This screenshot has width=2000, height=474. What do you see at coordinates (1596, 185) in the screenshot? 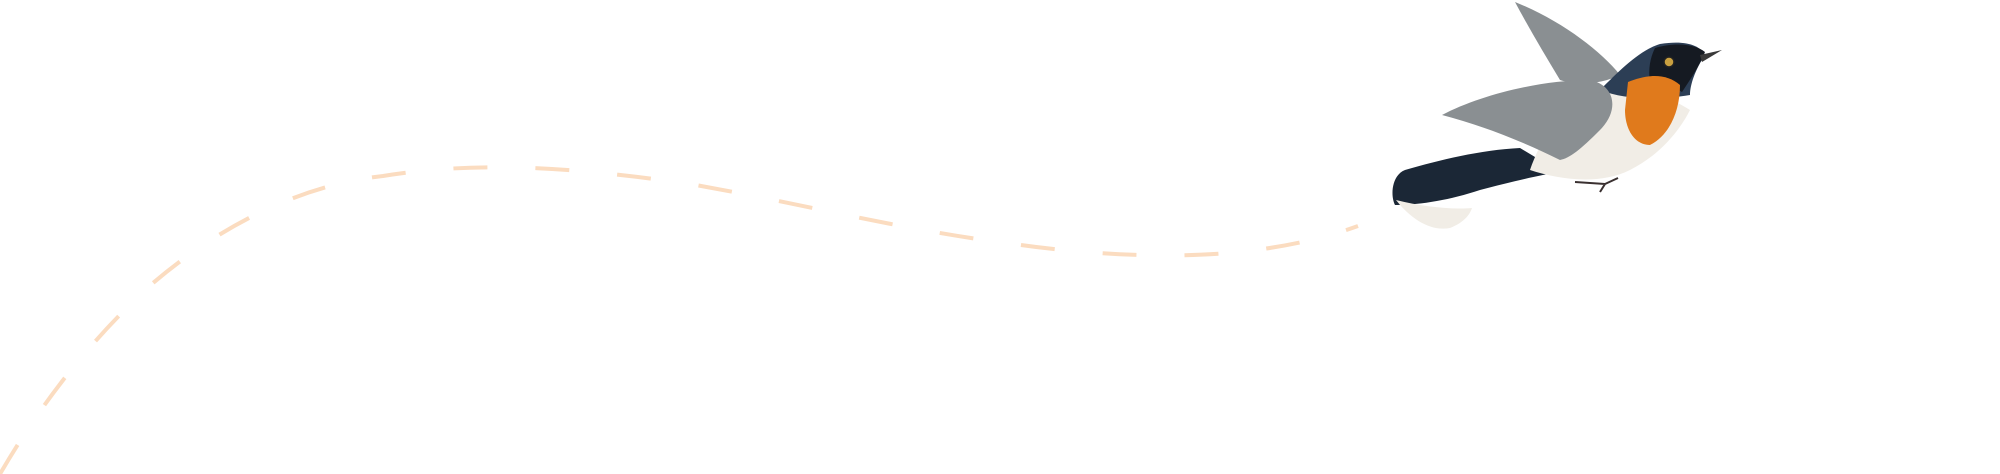
I see `bird-feet` at bounding box center [1596, 185].